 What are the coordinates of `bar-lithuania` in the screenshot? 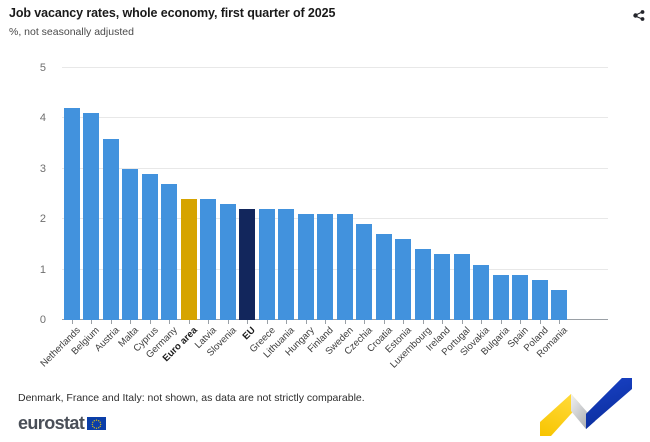 It's located at (286, 264).